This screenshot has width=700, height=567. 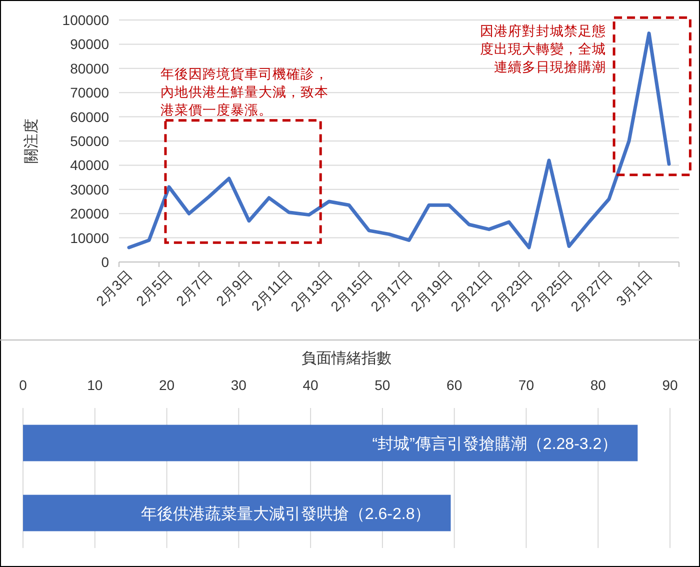 What do you see at coordinates (543, 49) in the screenshot?
I see `annotation: 因港府對封城禁足態度出現大轉變，全城連續多日現搶購潮` at bounding box center [543, 49].